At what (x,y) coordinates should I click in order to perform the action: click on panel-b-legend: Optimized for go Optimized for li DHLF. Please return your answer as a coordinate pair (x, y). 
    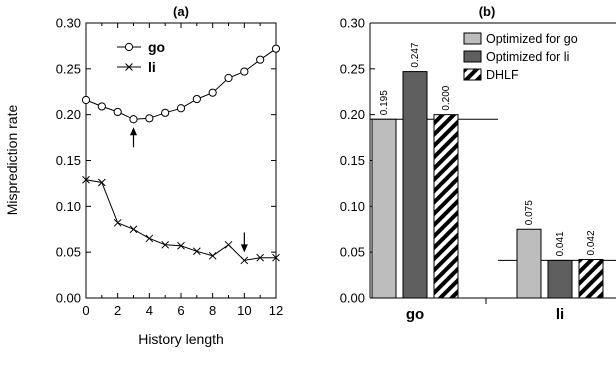
    Looking at the image, I should click on (520, 57).